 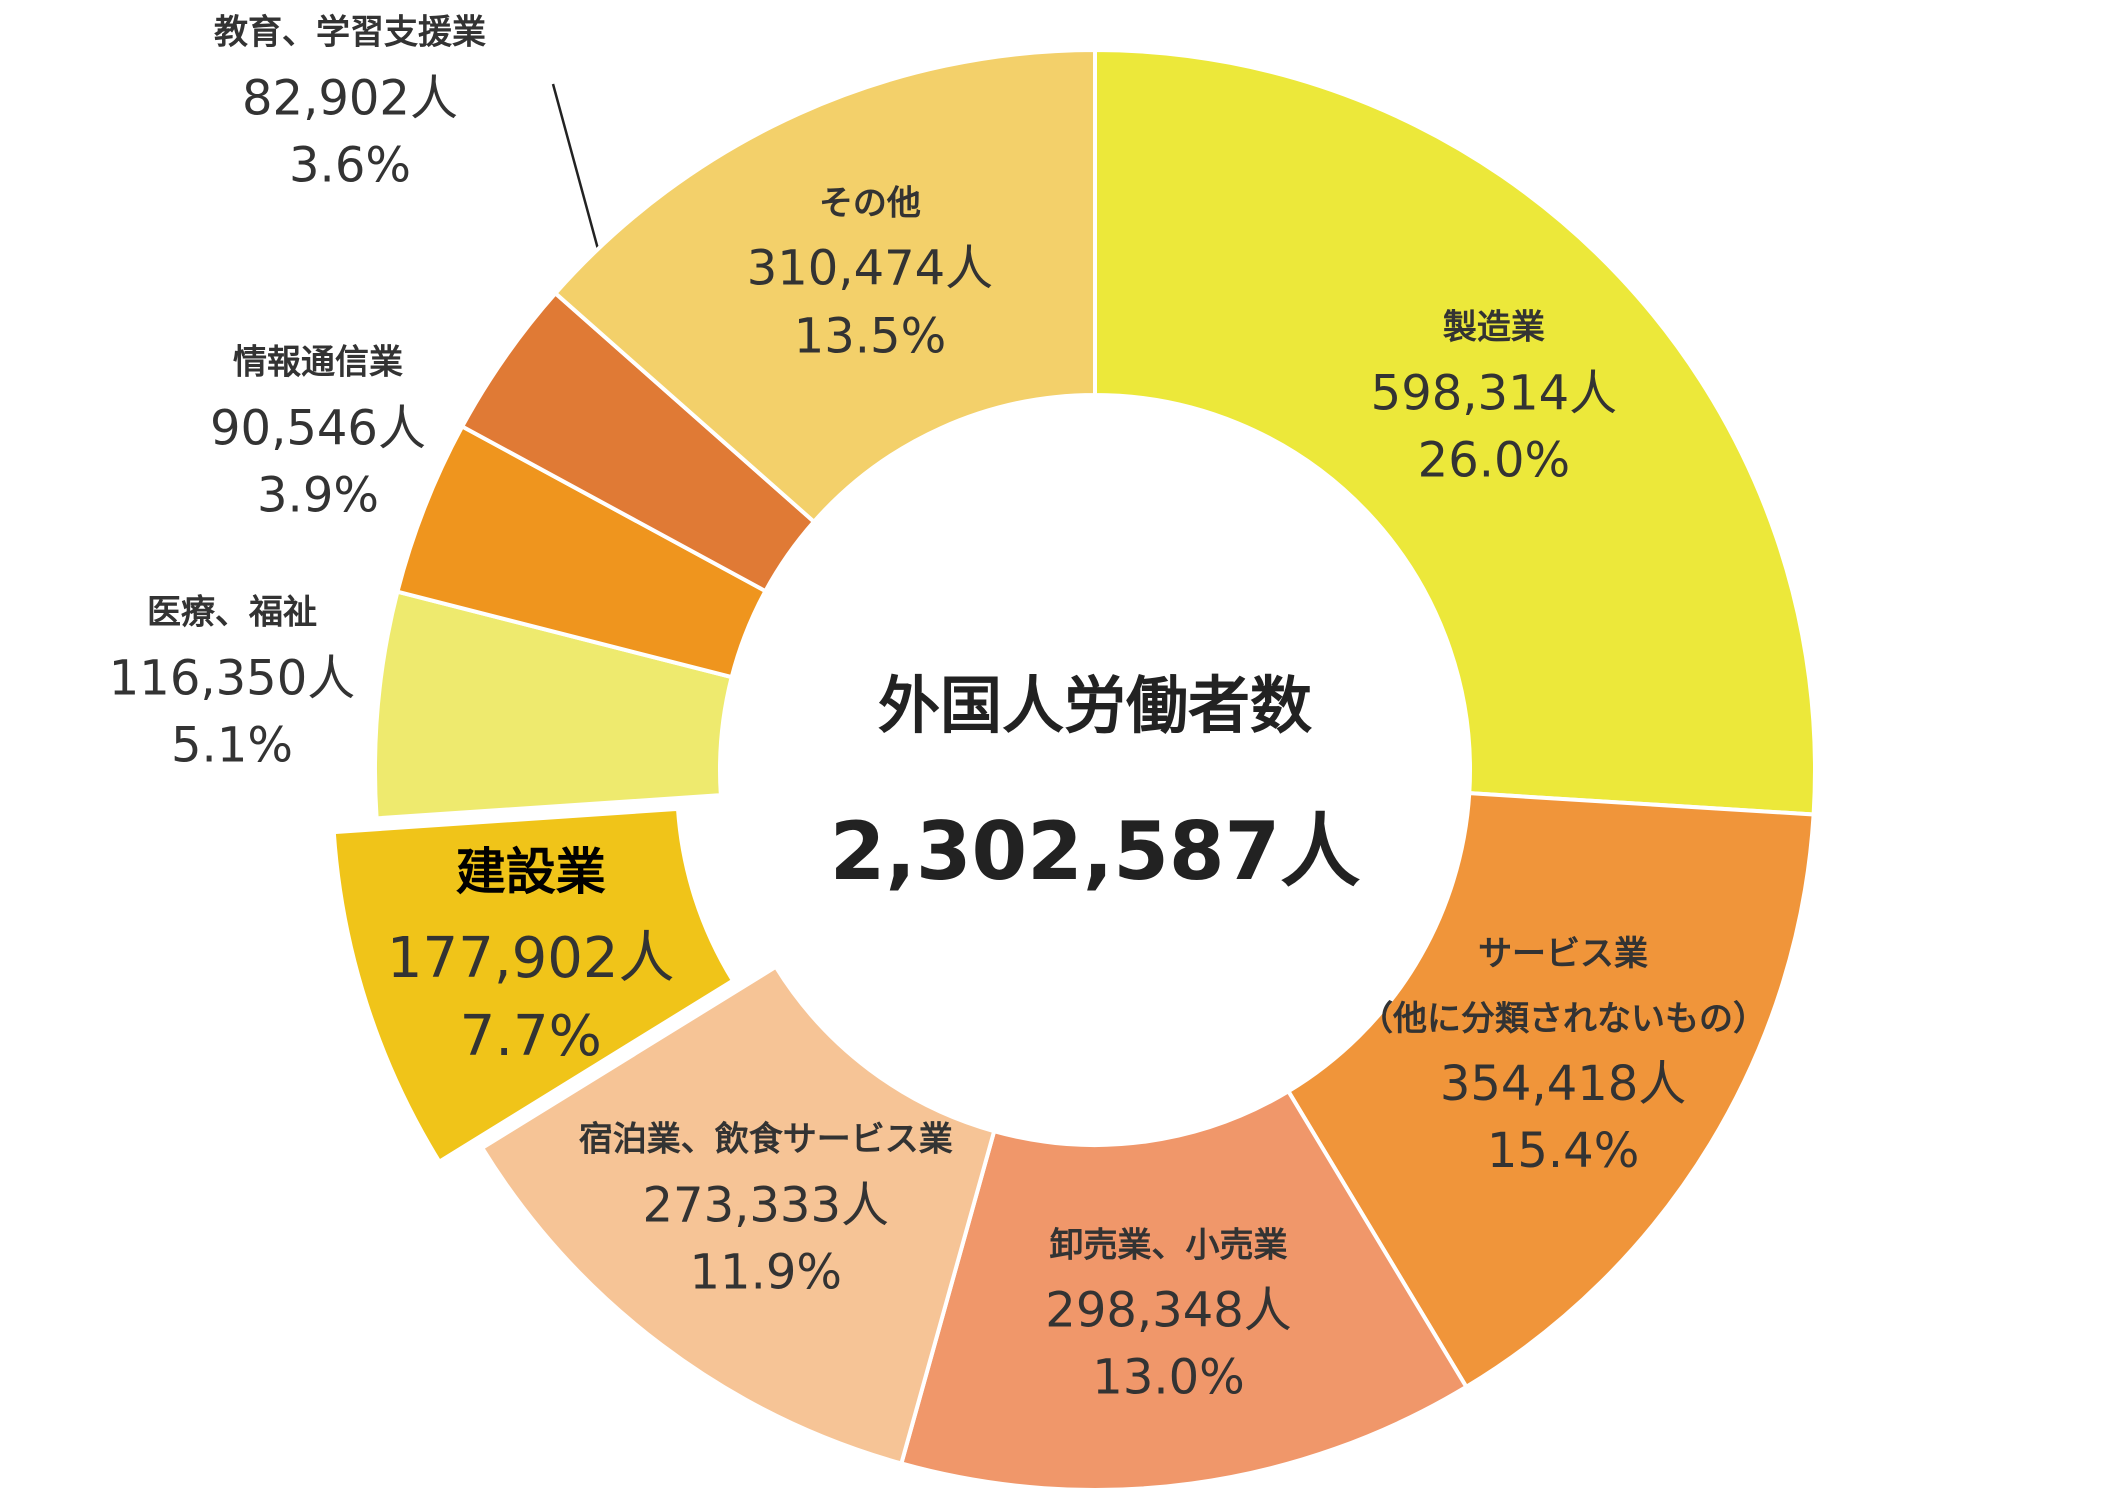 I want to click on slice-label: サービス業 （他に分類されないもの） 354,418人 15.4%, so click(x=1563, y=1054).